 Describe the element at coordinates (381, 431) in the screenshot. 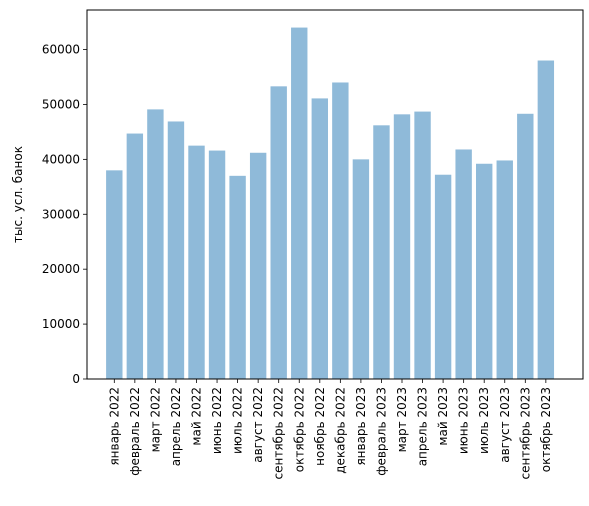

I see `x-tick-label-13: февраль 2023` at that location.